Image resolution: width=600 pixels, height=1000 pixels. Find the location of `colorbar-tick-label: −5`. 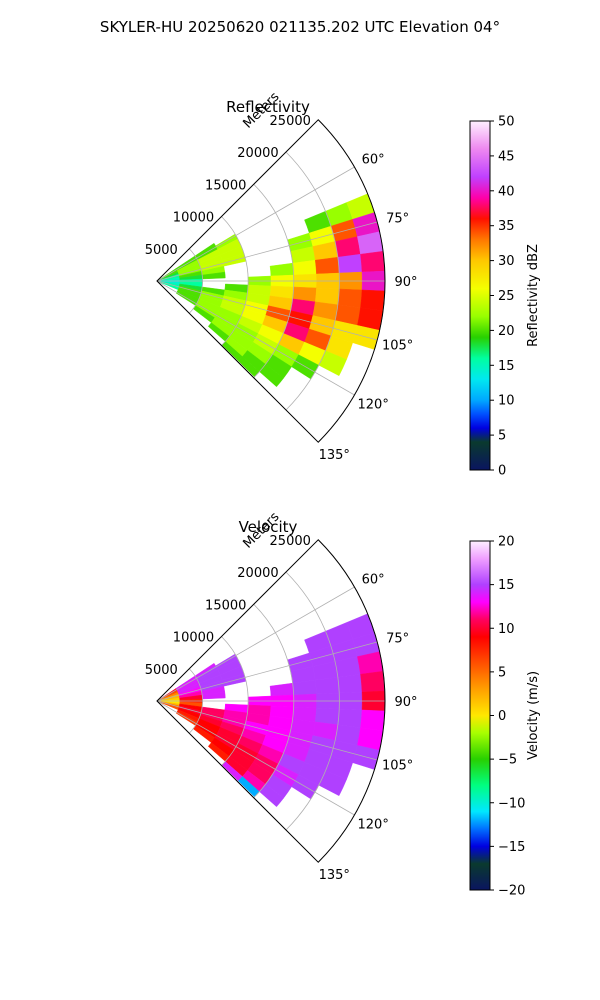

colorbar-tick-label: −5 is located at coordinates (507, 760).